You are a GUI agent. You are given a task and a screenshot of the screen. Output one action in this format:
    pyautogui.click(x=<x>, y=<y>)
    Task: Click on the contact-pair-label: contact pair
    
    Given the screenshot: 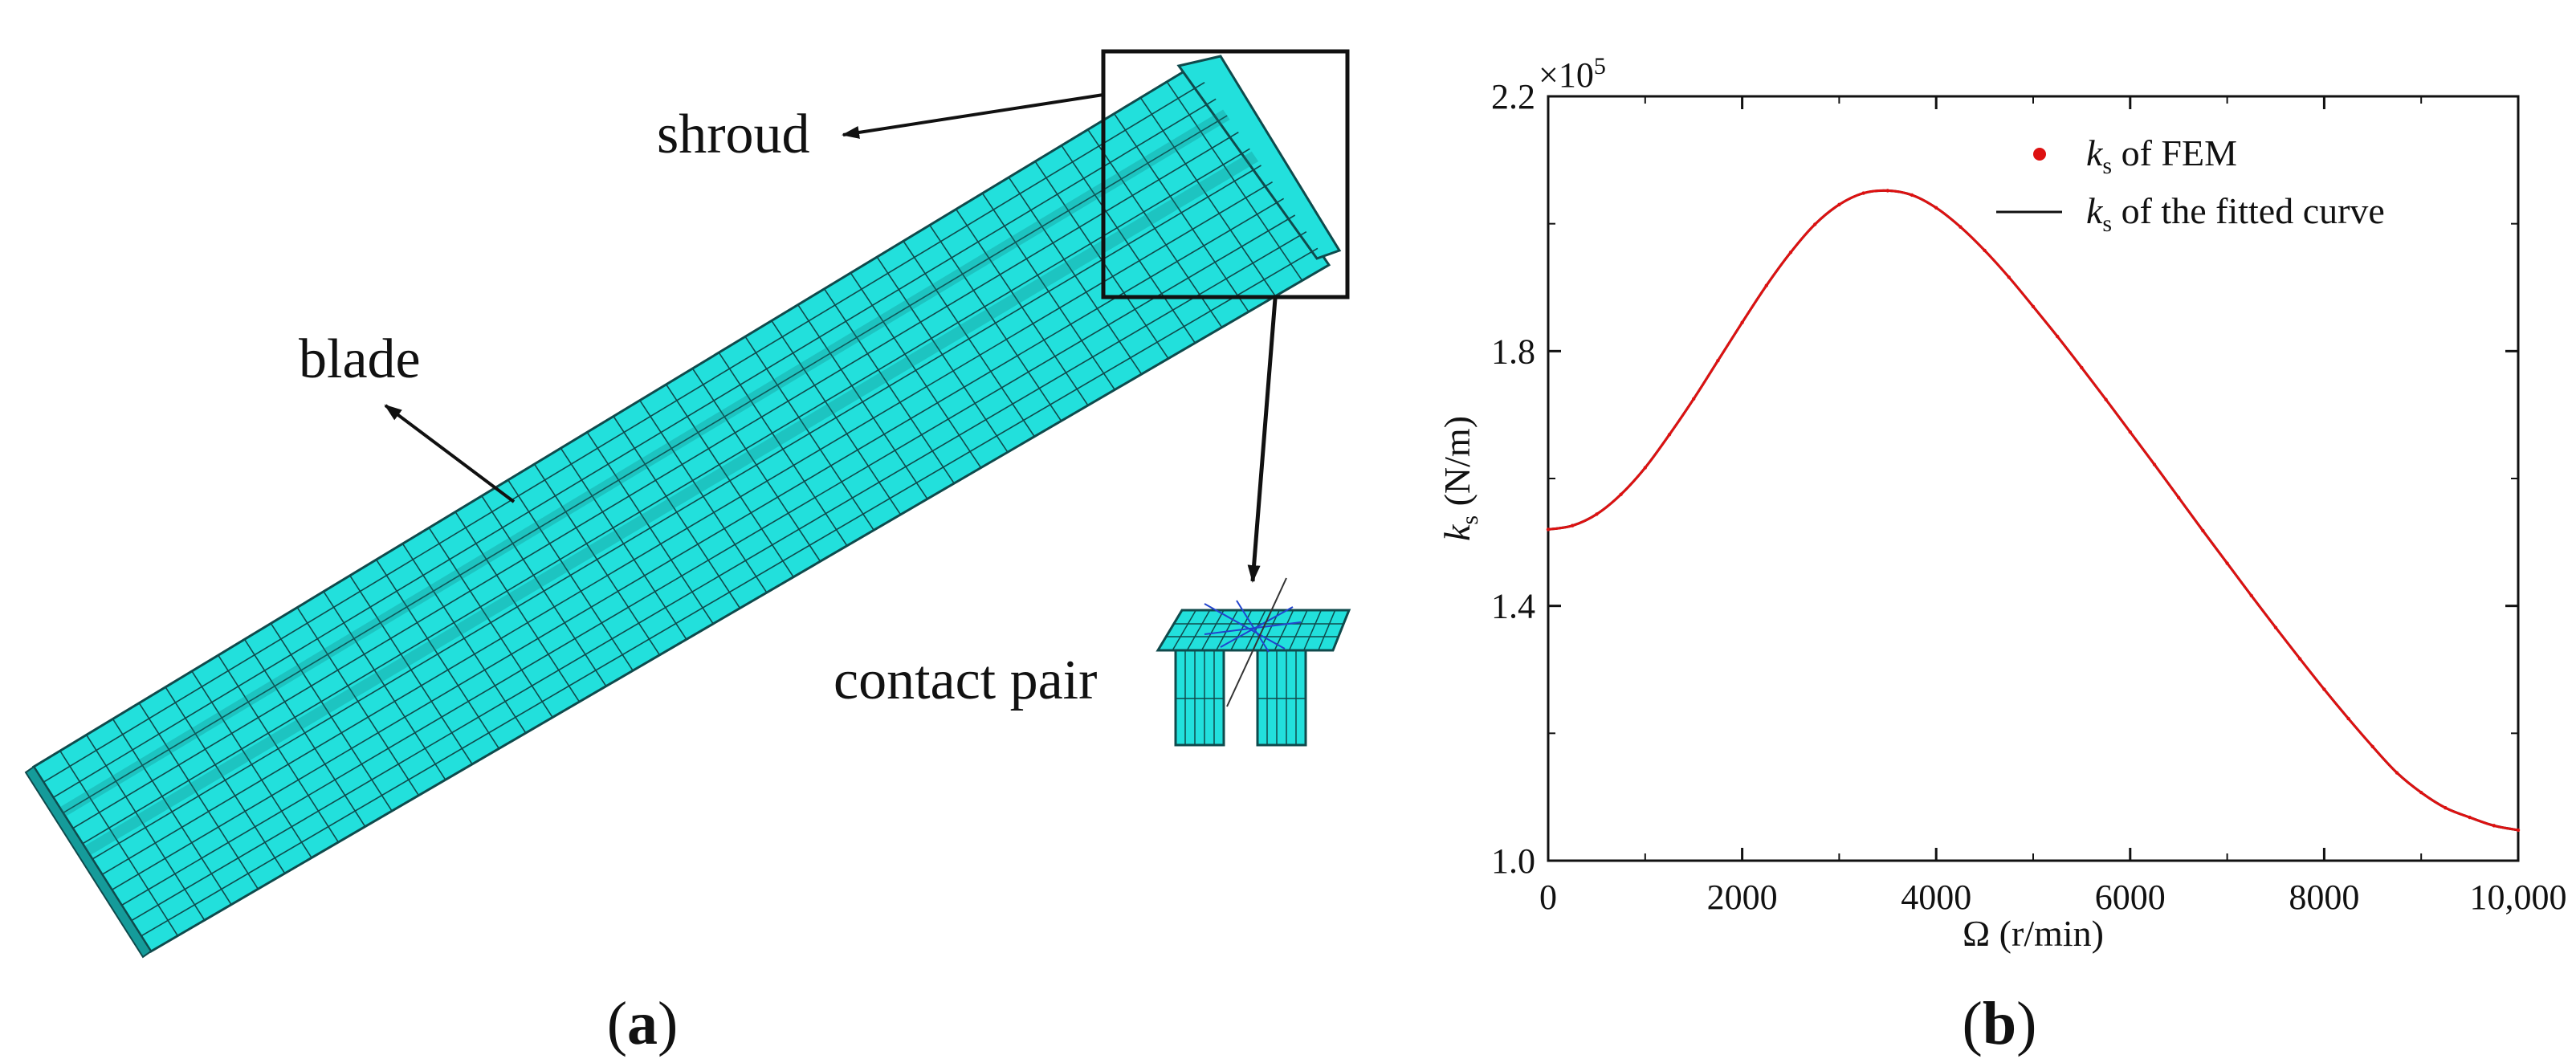 What is the action you would take?
    pyautogui.click(x=966, y=680)
    